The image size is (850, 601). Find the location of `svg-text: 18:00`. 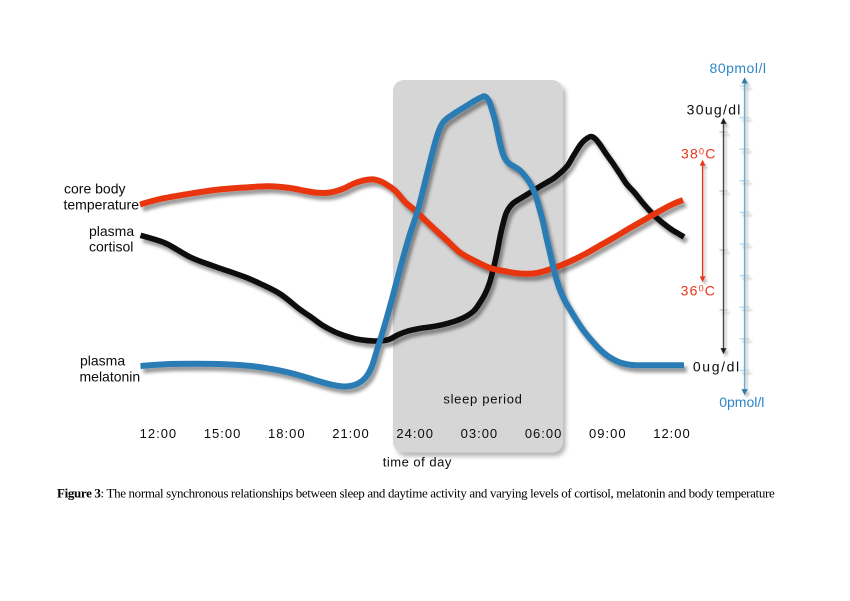

svg-text: 18:00 is located at coordinates (287, 433).